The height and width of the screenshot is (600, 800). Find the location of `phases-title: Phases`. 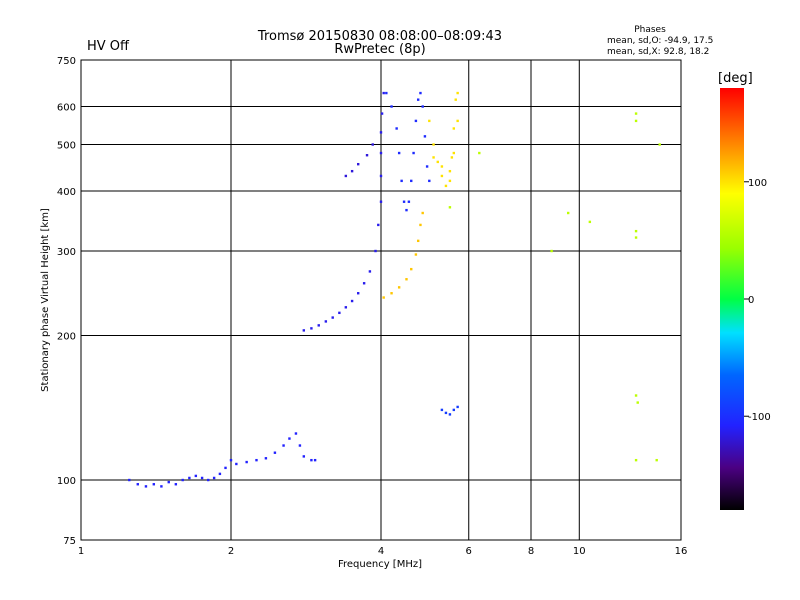

phases-title: Phases is located at coordinates (650, 30).